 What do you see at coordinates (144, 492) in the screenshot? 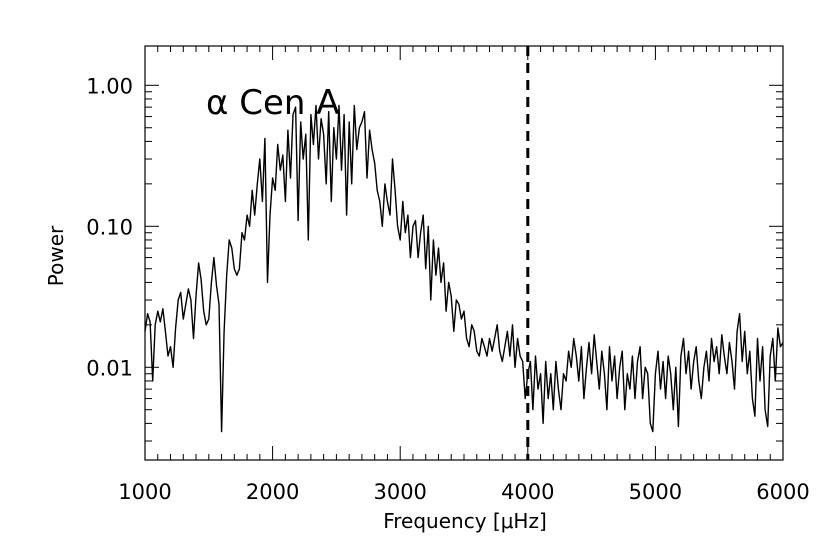
I see `x-tick-label: 1000` at bounding box center [144, 492].